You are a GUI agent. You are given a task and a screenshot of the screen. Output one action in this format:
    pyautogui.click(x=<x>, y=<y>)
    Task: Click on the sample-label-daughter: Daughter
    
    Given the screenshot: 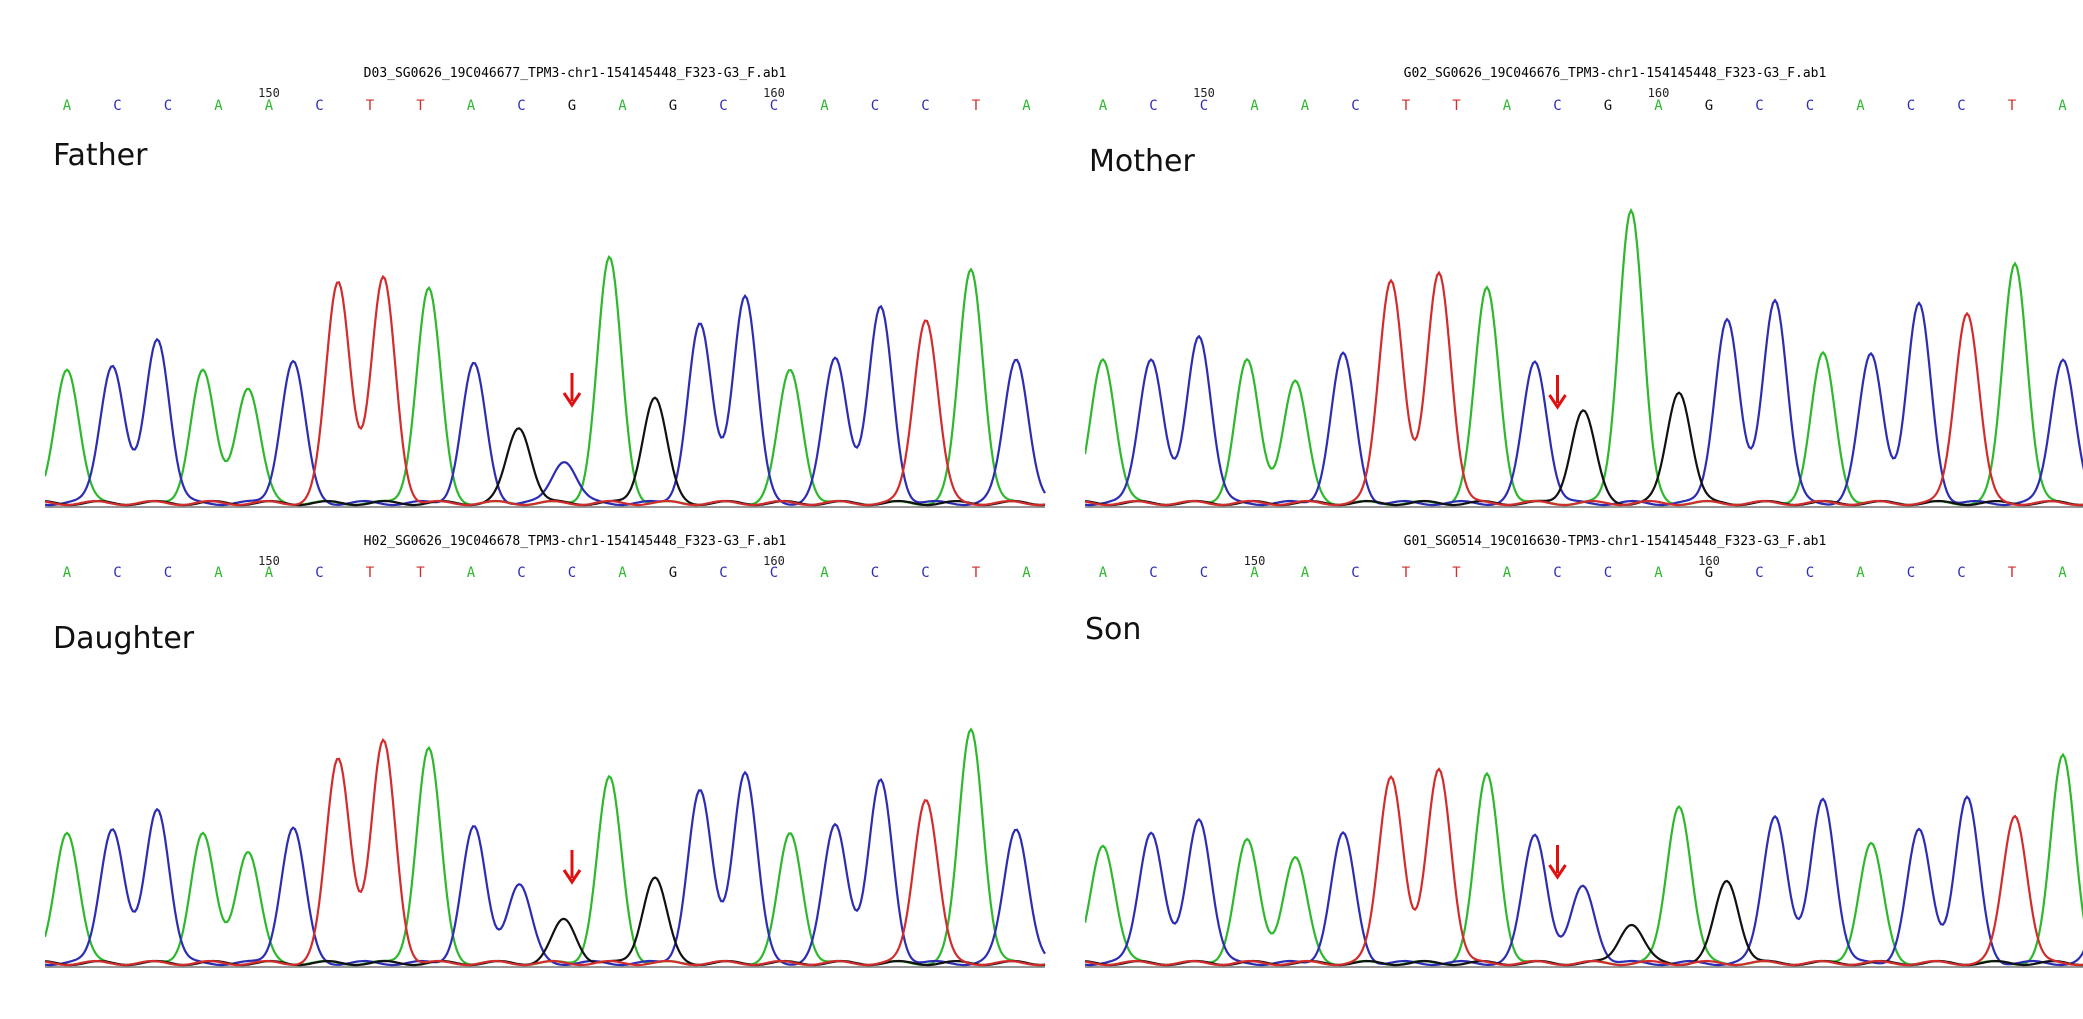 What is the action you would take?
    pyautogui.click(x=124, y=638)
    